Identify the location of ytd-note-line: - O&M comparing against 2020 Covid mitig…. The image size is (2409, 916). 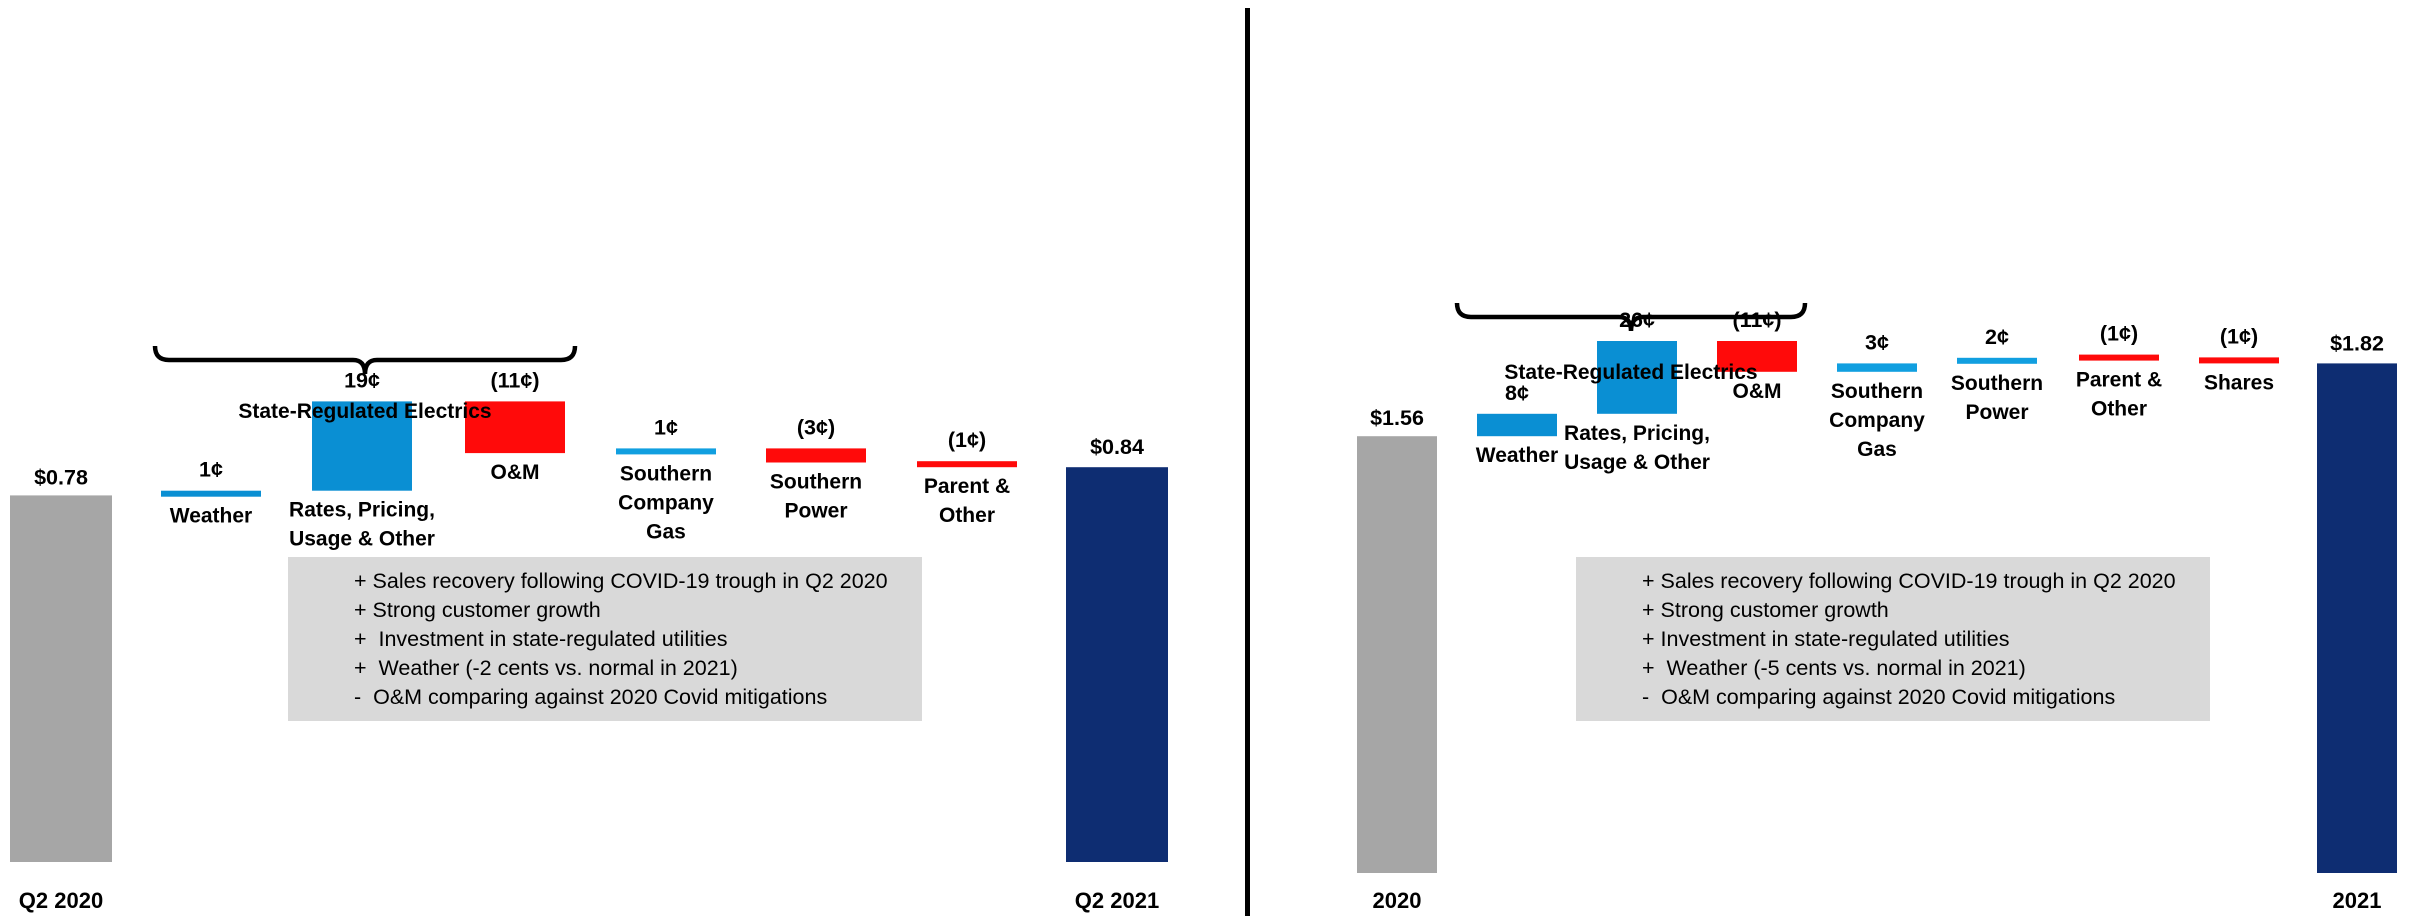
(1879, 697).